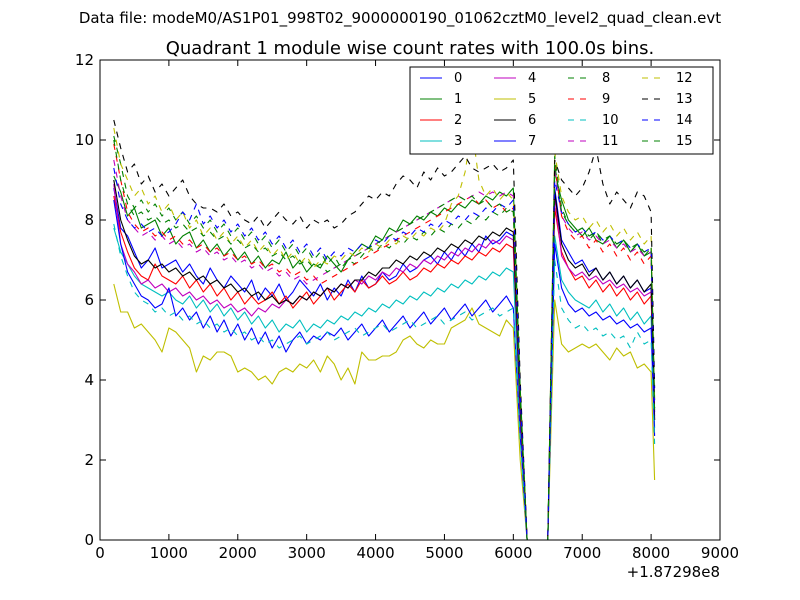  What do you see at coordinates (610, 120) in the screenshot?
I see `legend-label-10: 10` at bounding box center [610, 120].